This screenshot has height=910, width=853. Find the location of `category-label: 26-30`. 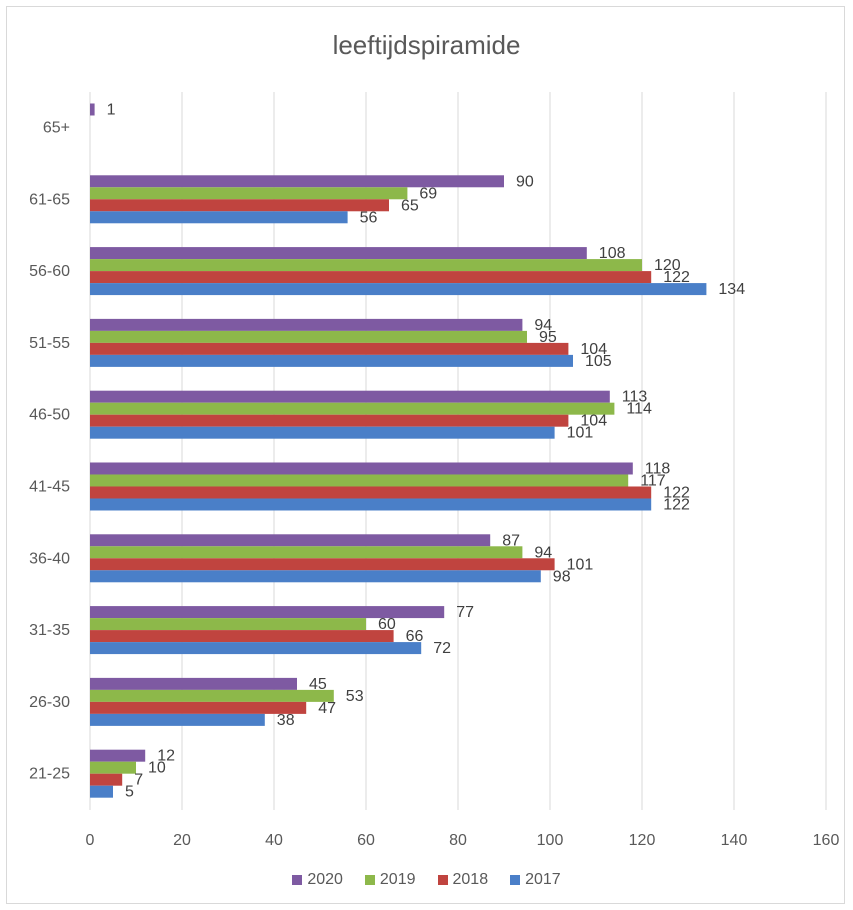

category-label: 26-30 is located at coordinates (49, 702).